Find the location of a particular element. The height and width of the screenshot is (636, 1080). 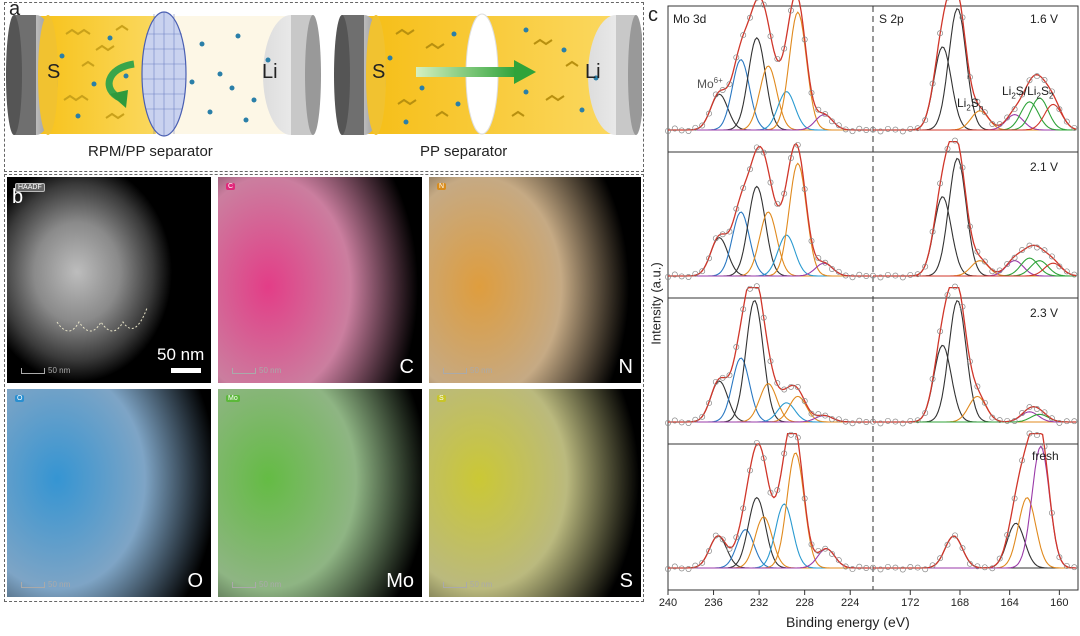

map-o: O 50 nm O is located at coordinates (109, 493).